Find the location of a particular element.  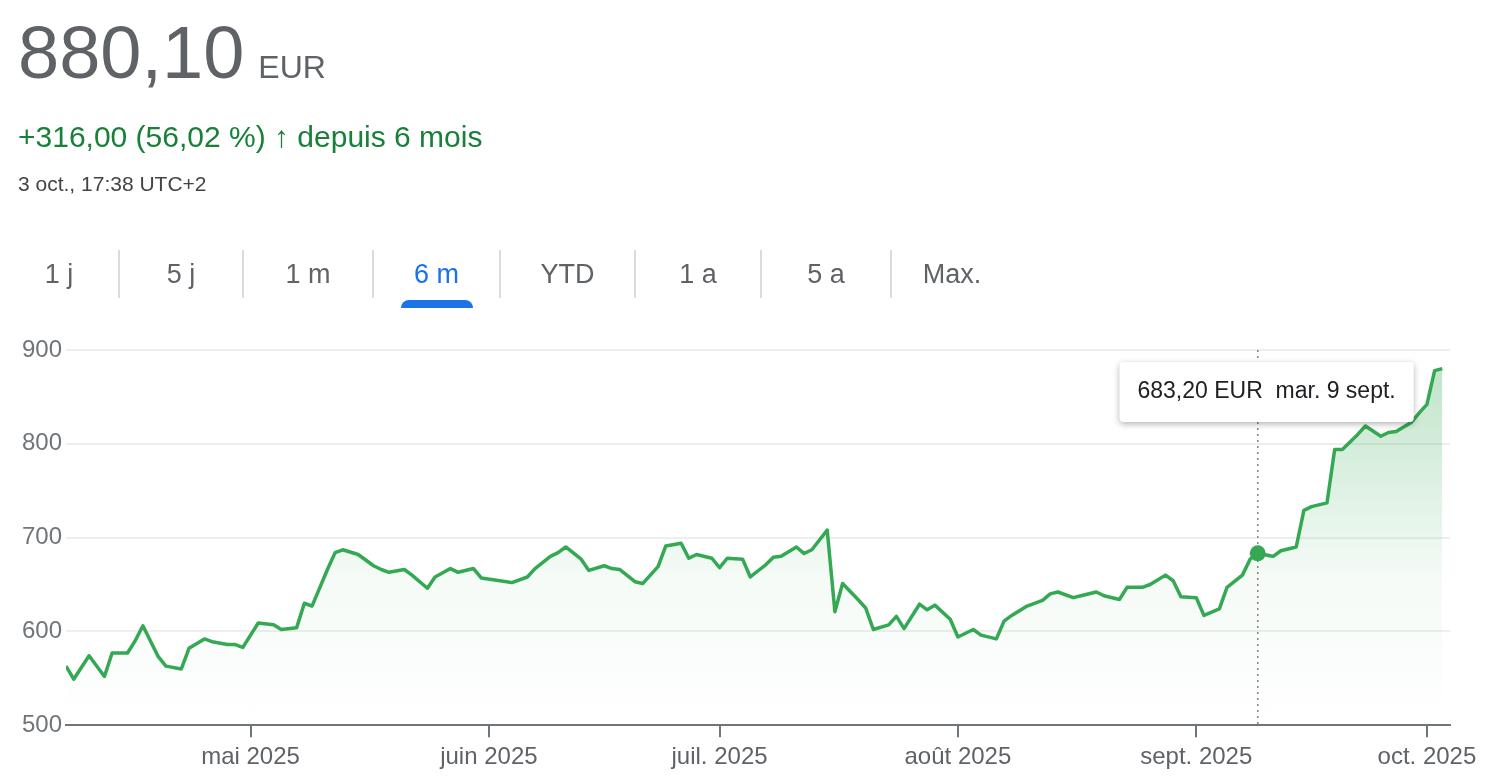

text: 5 a is located at coordinates (827, 274).